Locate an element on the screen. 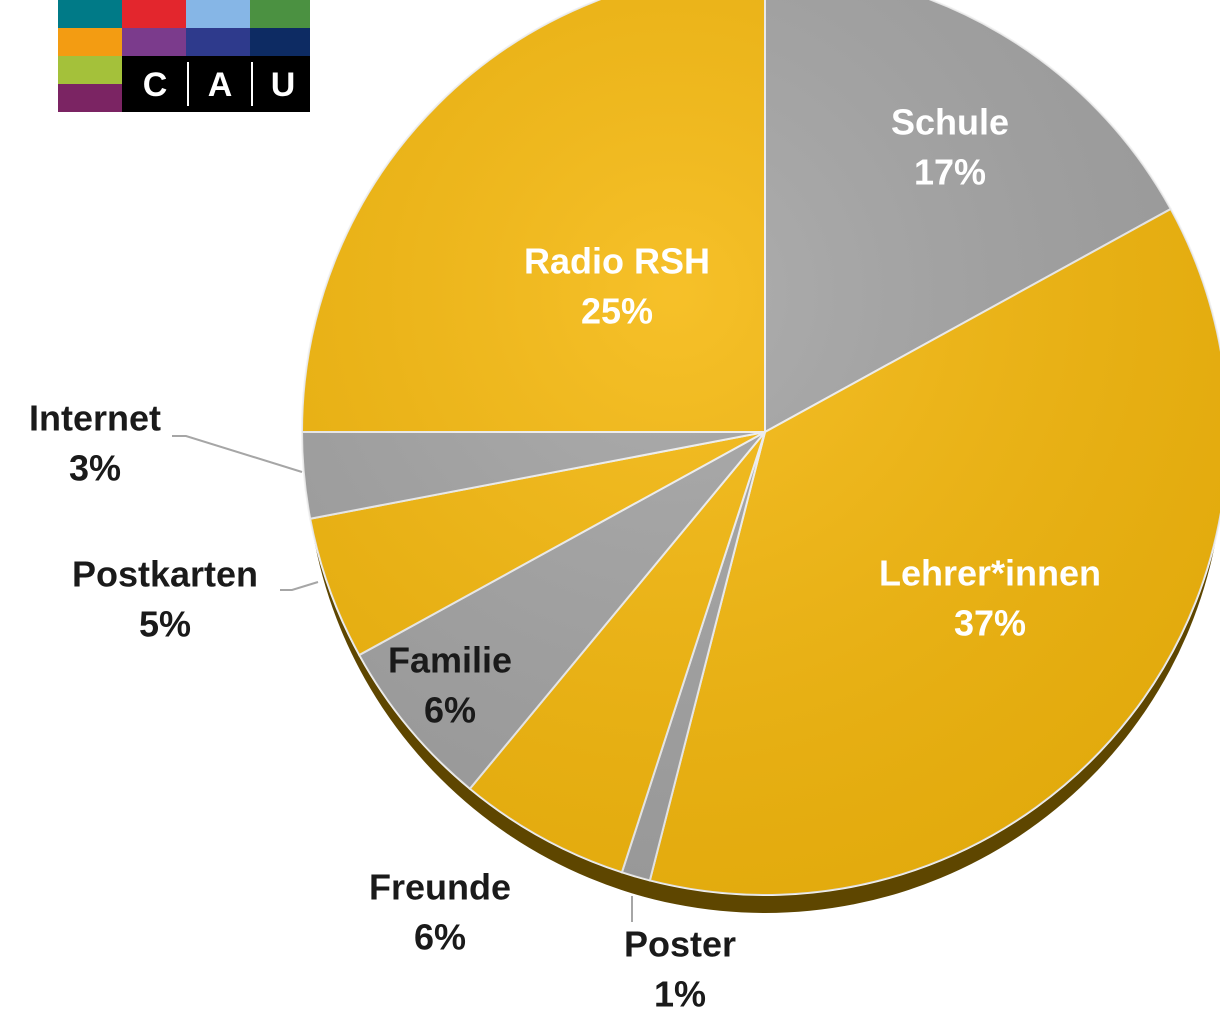 This screenshot has width=1220, height=1012. slice-label: Poster is located at coordinates (680, 944).